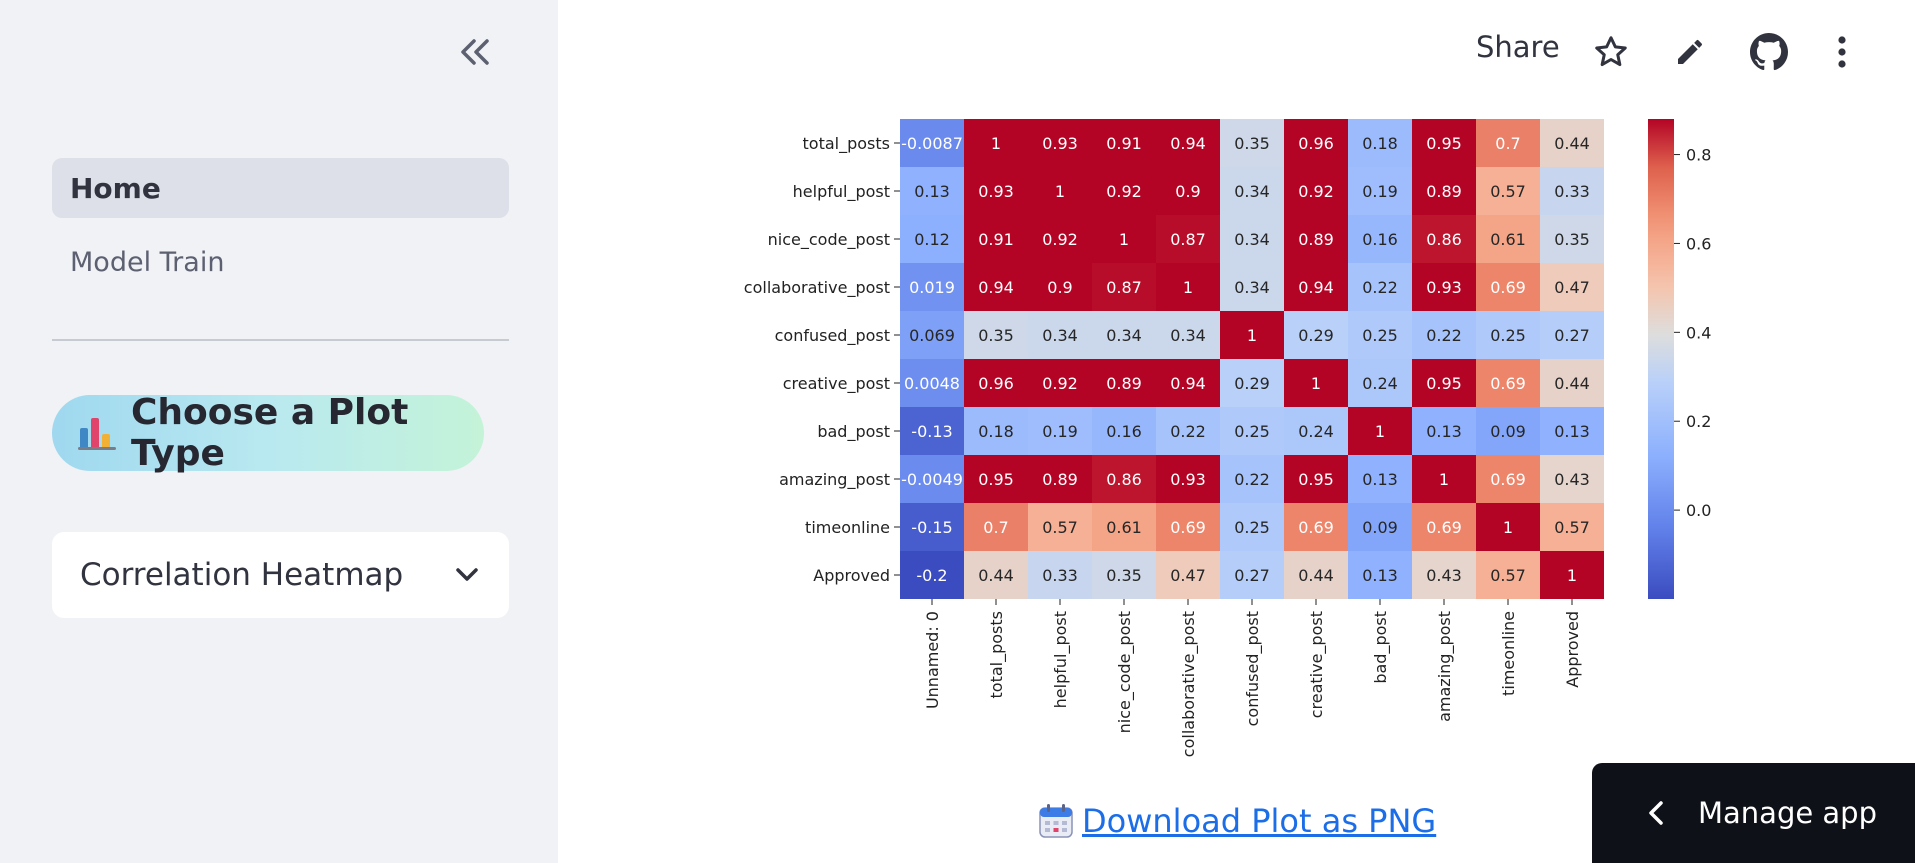  What do you see at coordinates (834, 480) in the screenshot?
I see `row-tick-label: amazing_post` at bounding box center [834, 480].